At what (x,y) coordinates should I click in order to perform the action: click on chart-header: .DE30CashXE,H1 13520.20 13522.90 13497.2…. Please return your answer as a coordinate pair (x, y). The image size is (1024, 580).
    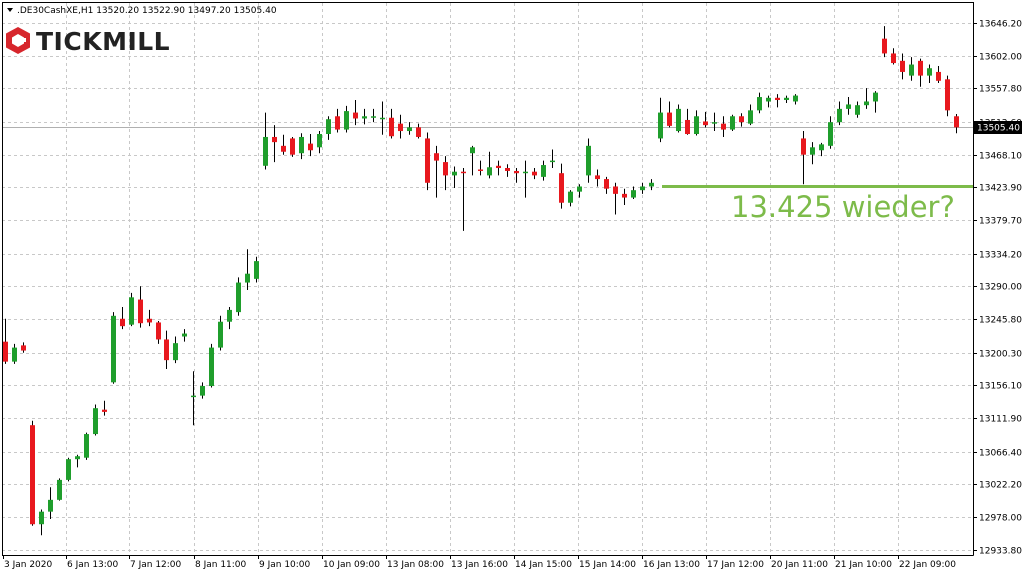
    Looking at the image, I should click on (142, 11).